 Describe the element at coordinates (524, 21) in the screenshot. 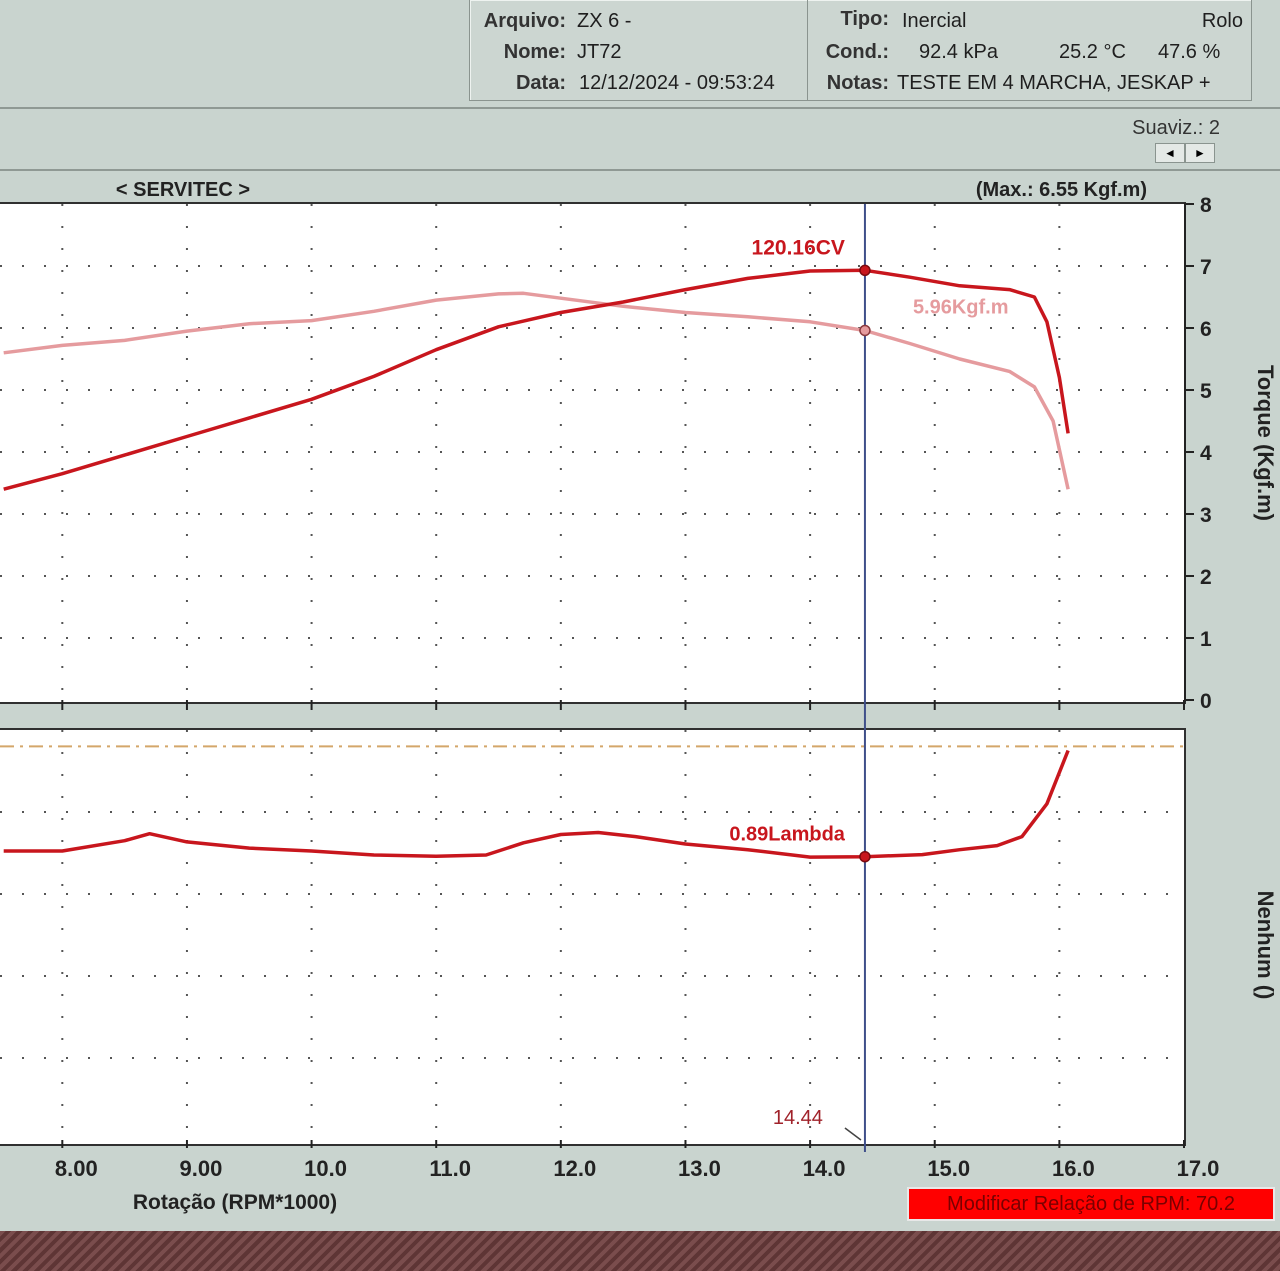

I see `arquivo-label: Arquivo:` at that location.